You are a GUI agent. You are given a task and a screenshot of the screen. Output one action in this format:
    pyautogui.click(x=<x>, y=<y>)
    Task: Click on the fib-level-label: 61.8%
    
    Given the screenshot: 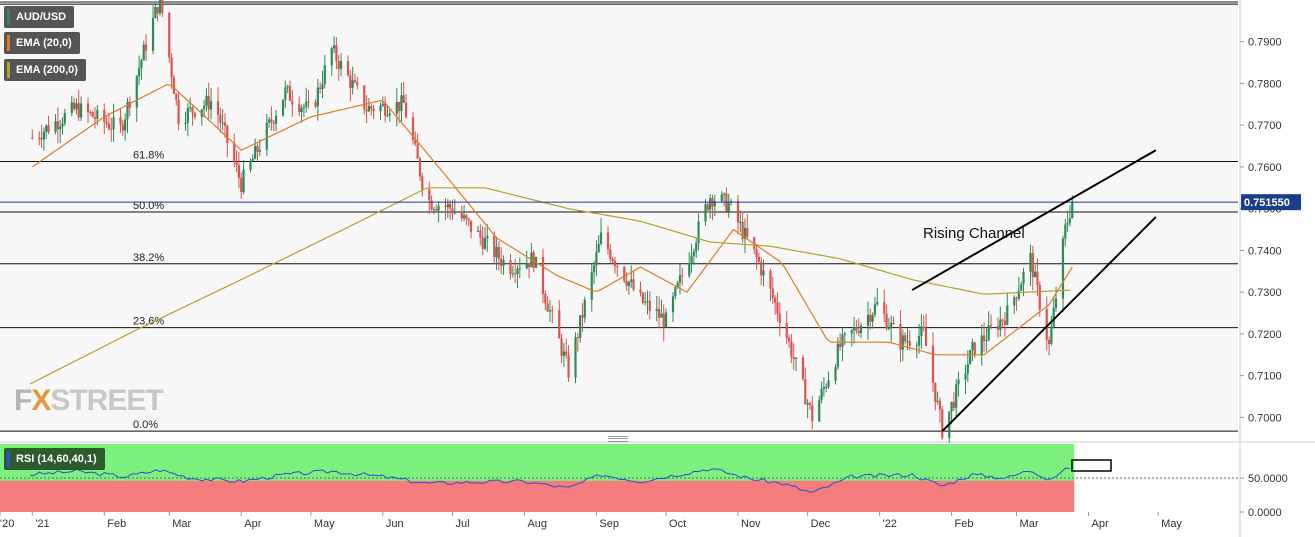 What is the action you would take?
    pyautogui.click(x=148, y=155)
    